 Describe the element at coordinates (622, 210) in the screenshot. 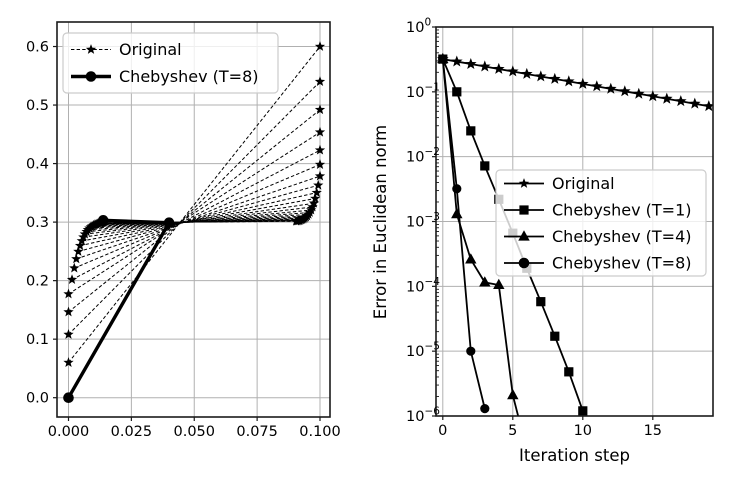

I see `legend-label: Chebyshev (T=1)` at that location.